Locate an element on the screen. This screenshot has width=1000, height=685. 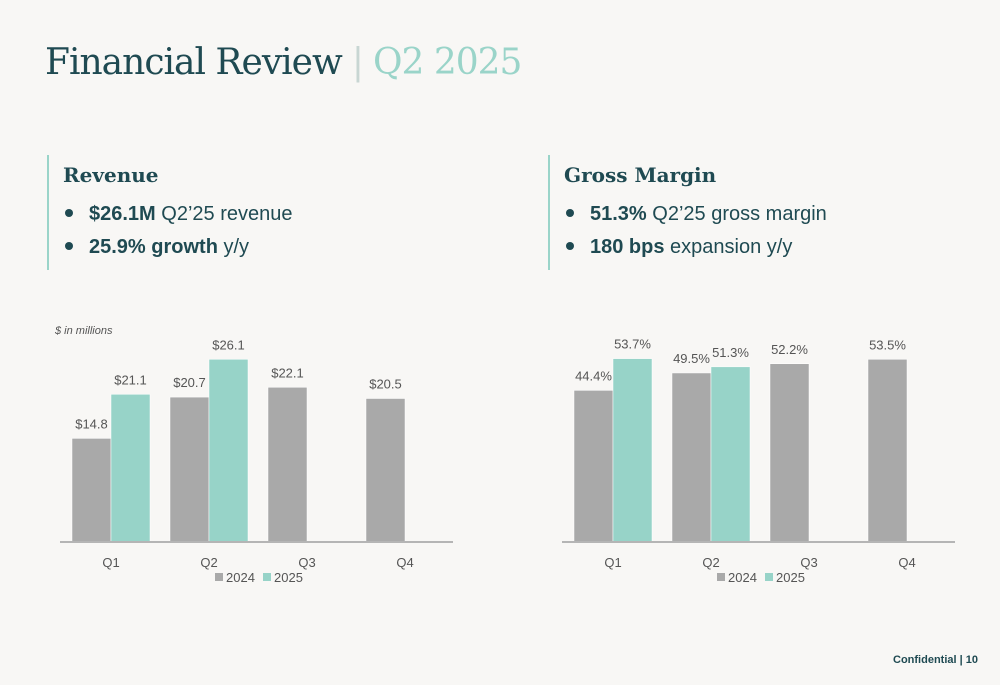
data-label: 49.5% is located at coordinates (691, 358).